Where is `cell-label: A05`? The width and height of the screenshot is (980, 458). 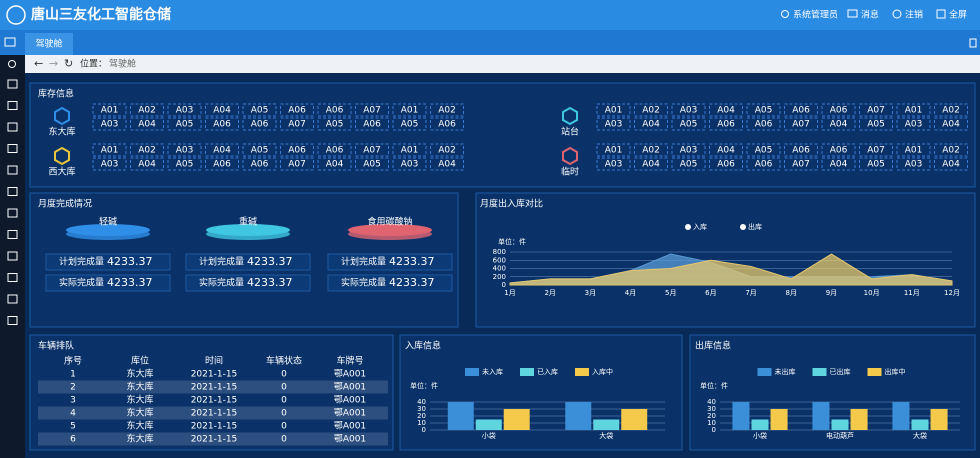 cell-label: A05 is located at coordinates (689, 125).